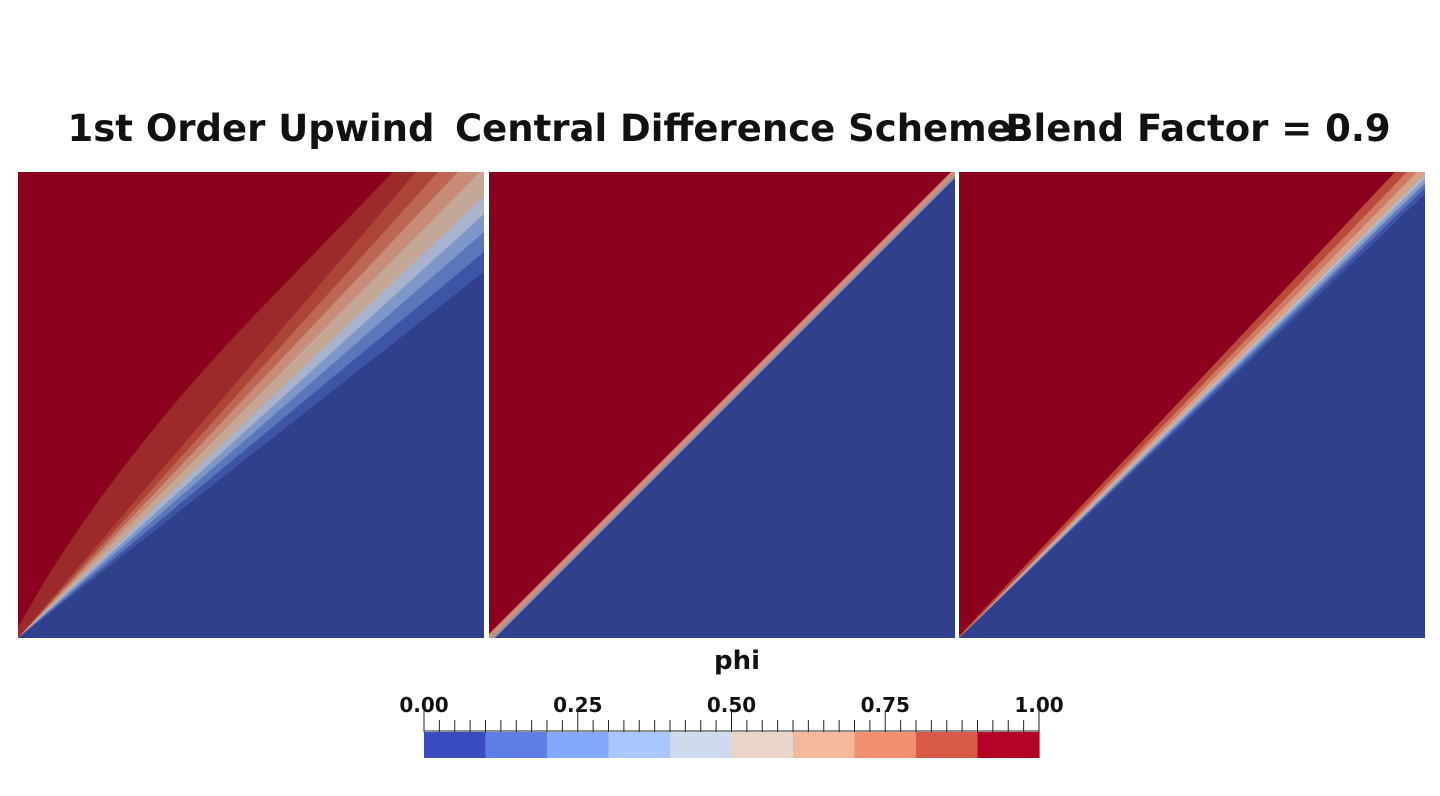 Image resolution: width=1440 pixels, height=796 pixels. Describe the element at coordinates (737, 661) in the screenshot. I see `colorbar-title: phi` at that location.